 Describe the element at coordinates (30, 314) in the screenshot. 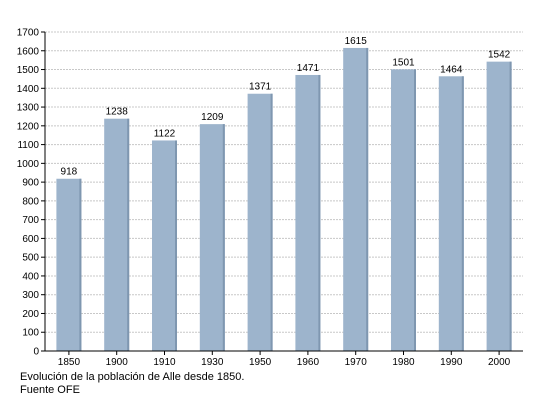

I see `y-tick-label: 200` at that location.